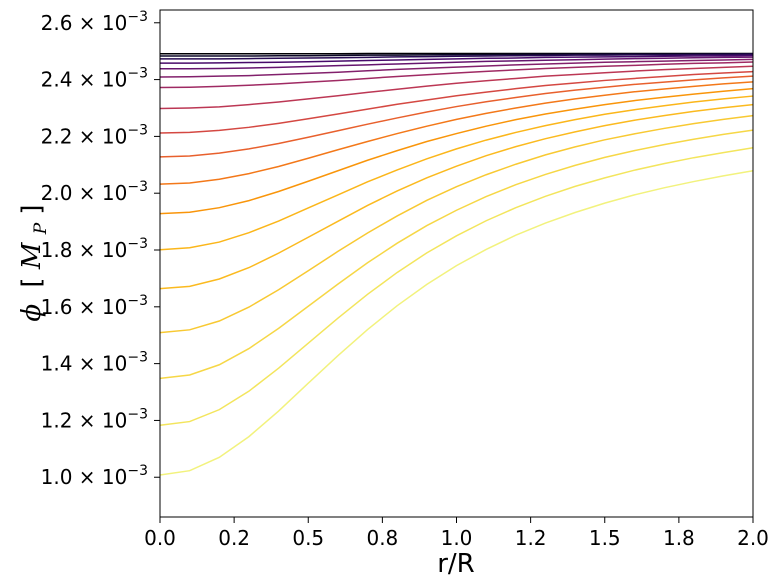  Describe the element at coordinates (234, 538) in the screenshot. I see `x-tick-label: 0.2` at that location.